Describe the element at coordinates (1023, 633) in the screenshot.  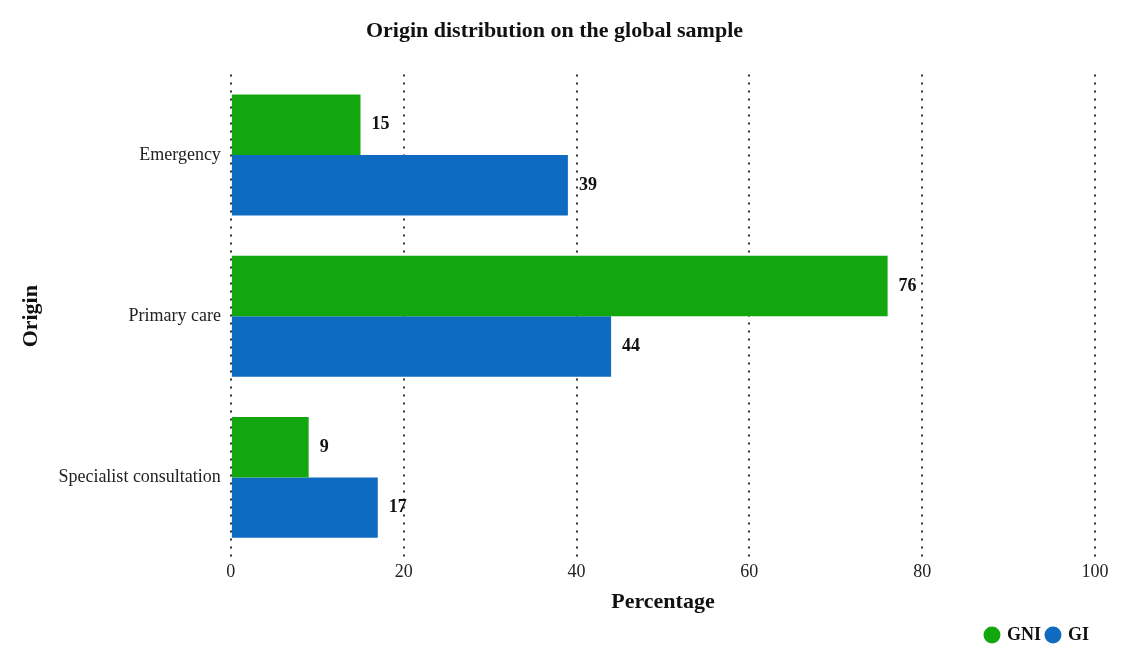
I see `legend-label: GNI` at that location.